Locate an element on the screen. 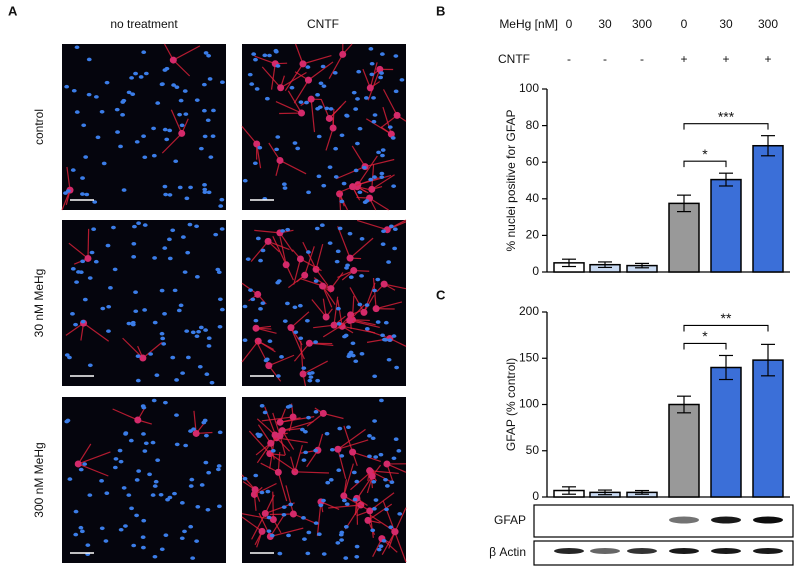  micrograph-bg is located at coordinates (144, 480).